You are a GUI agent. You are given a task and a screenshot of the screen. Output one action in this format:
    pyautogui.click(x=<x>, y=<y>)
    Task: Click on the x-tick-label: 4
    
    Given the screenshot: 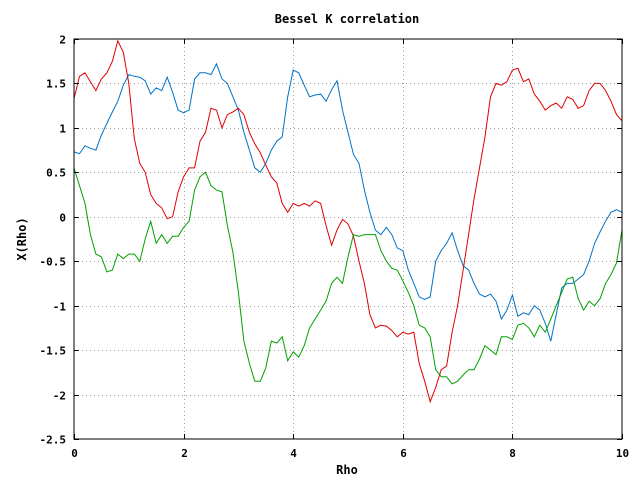 What is the action you would take?
    pyautogui.click(x=293, y=453)
    